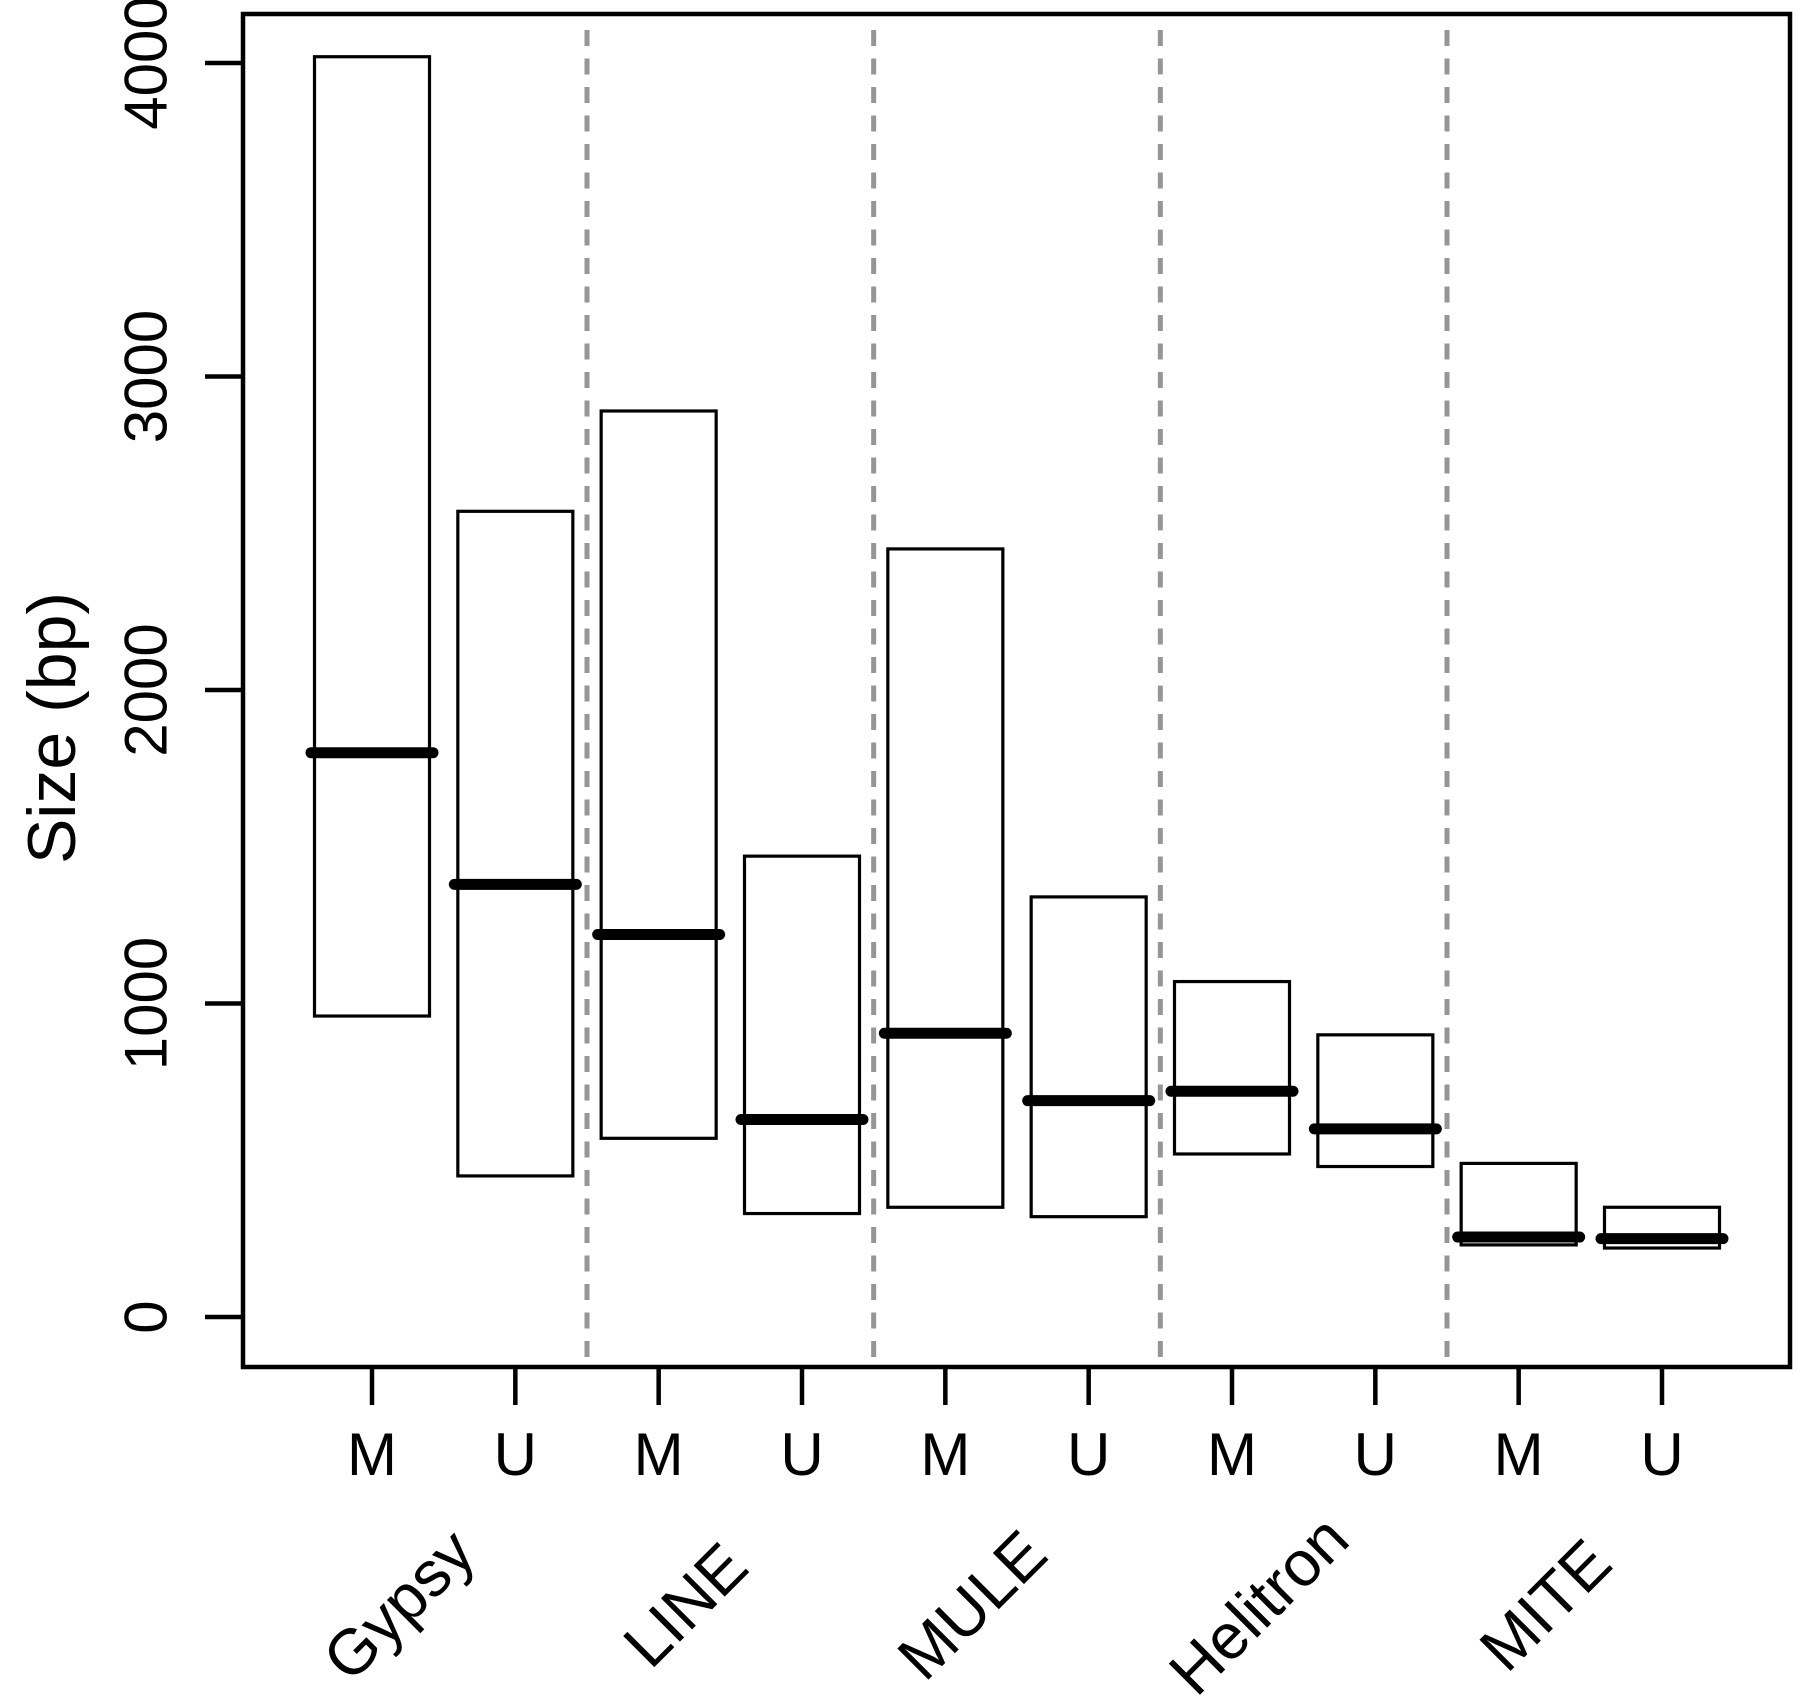  What do you see at coordinates (945, 878) in the screenshot?
I see `box-MULE-M` at bounding box center [945, 878].